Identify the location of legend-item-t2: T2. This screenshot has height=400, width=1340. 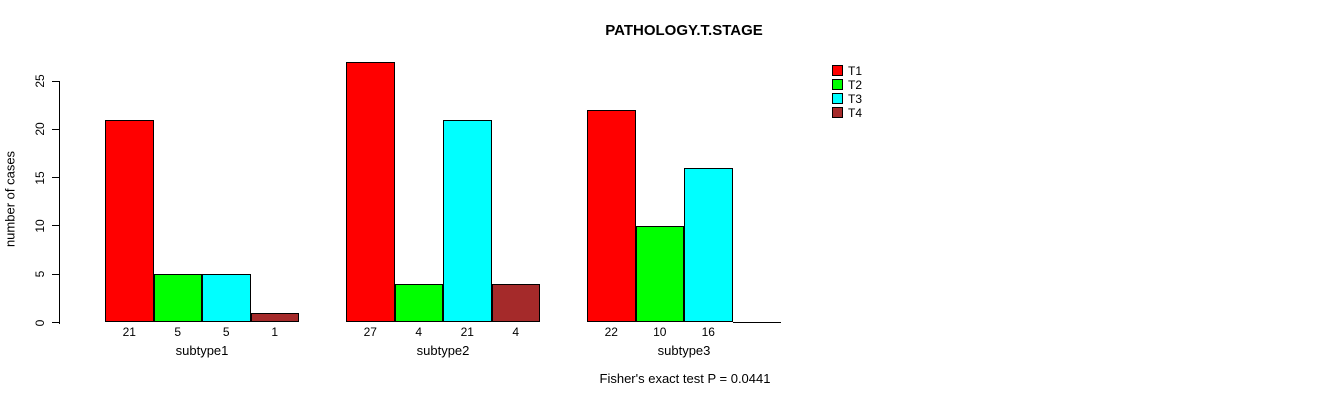
(862, 85).